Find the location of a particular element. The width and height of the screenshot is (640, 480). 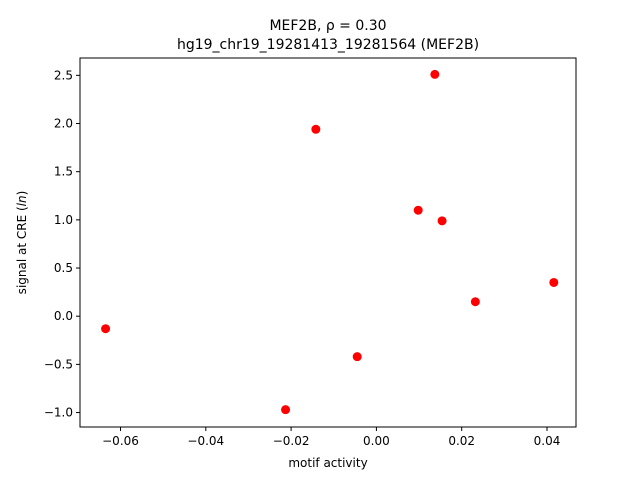

x-axis-ticks: −0.06 −0.04 −0.02 0.00 0.02 0.04 is located at coordinates (331, 437).